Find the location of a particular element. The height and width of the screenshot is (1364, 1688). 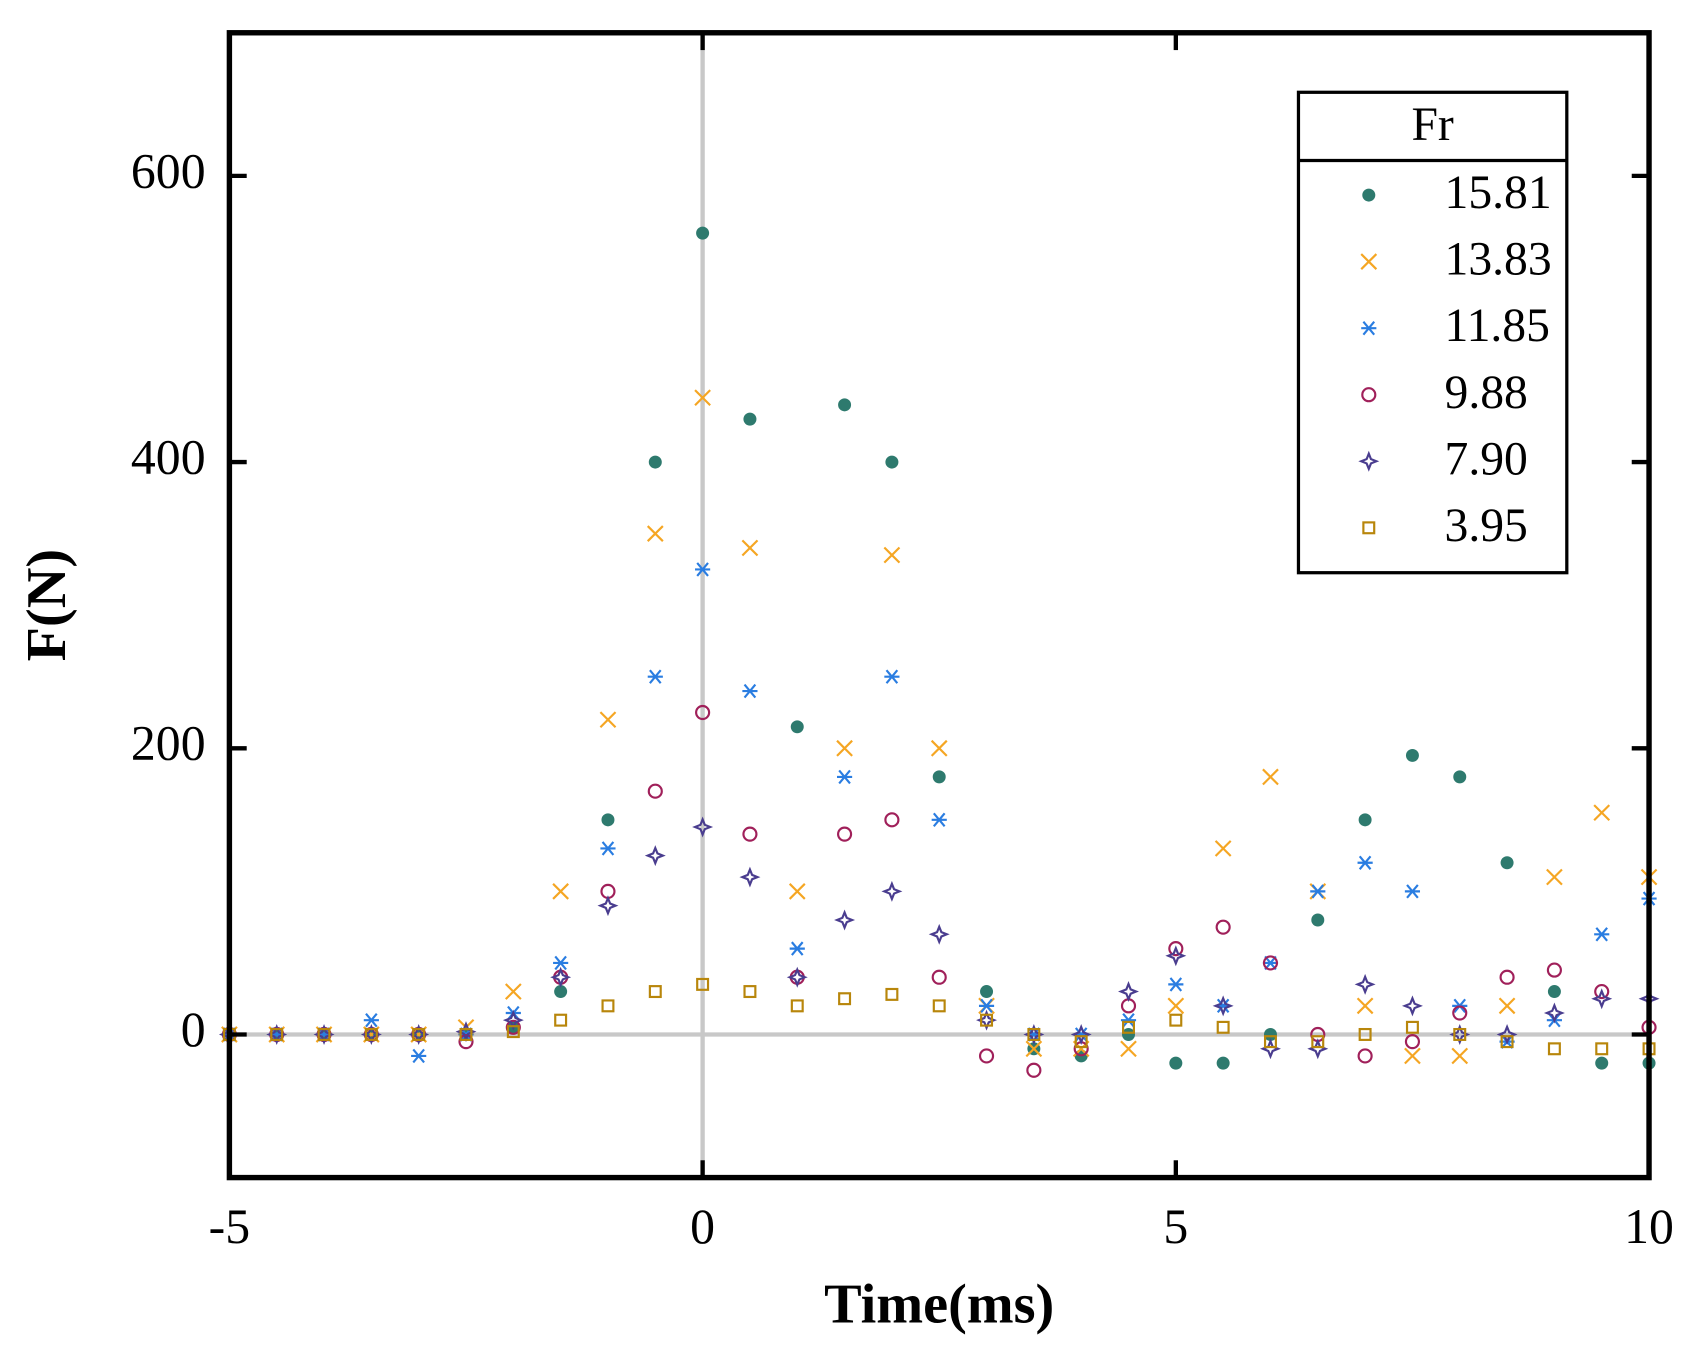

y-tick-label: 0 is located at coordinates (193, 1029).